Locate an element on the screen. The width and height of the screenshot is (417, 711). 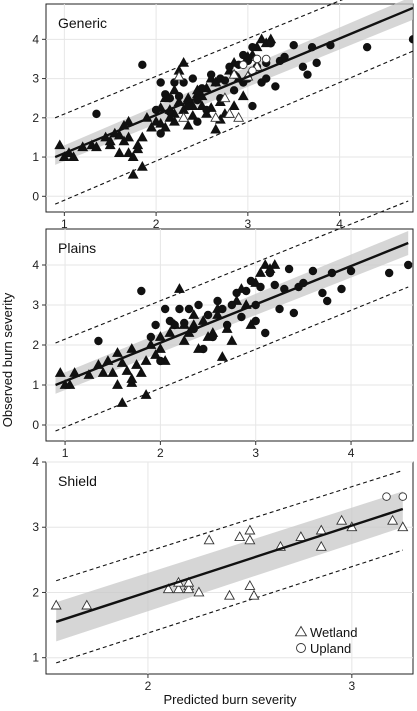
legend-label: Wetland is located at coordinates (333, 632).